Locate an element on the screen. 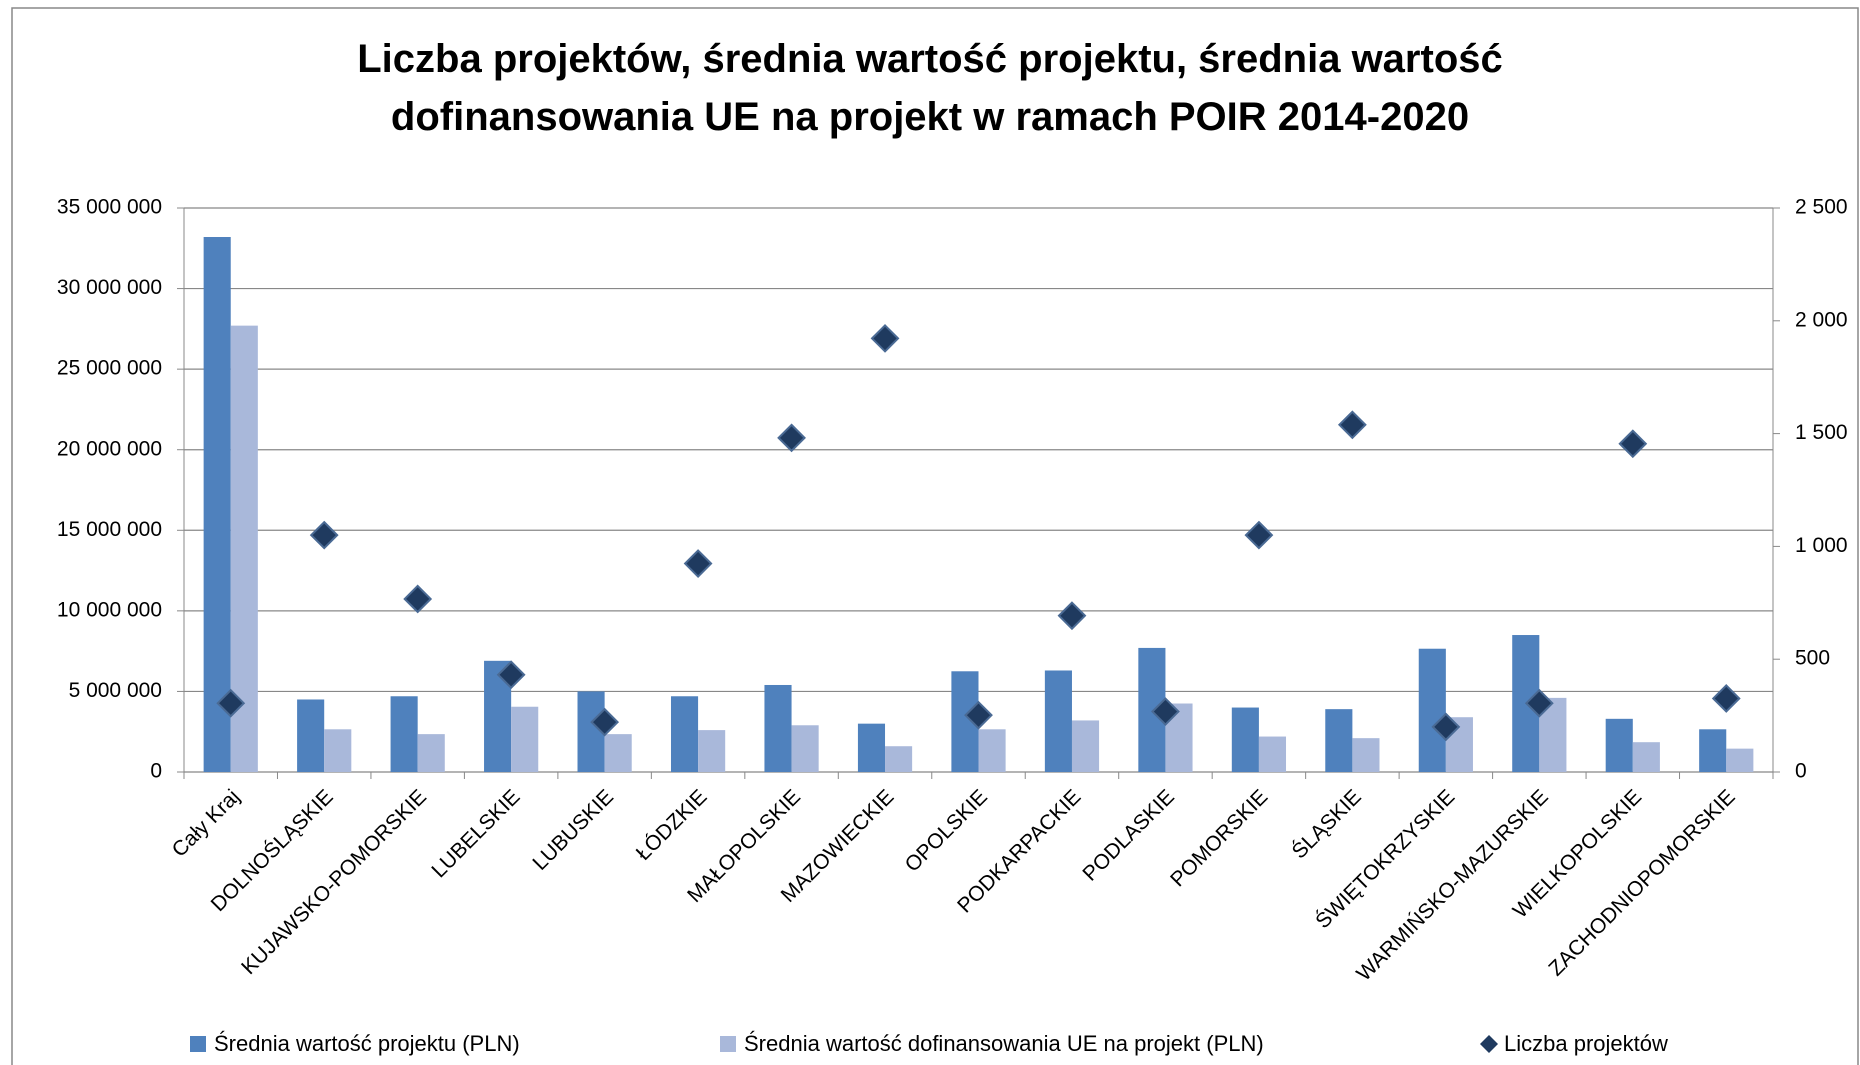 Image resolution: width=1860 pixels, height=1065 pixels. y-tick-label: 20 000 000 is located at coordinates (109, 448).